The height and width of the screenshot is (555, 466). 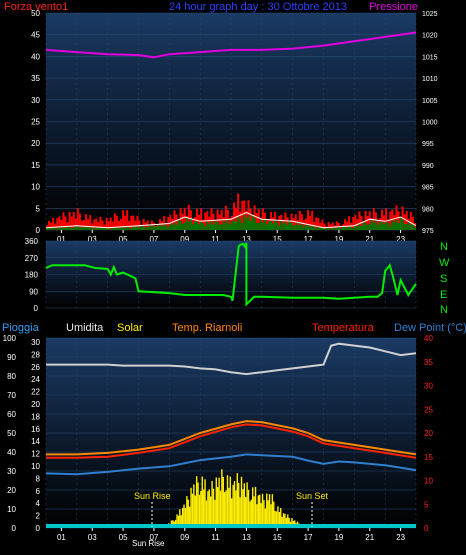 I want to click on x-tick-label: 17, so click(x=308, y=537).